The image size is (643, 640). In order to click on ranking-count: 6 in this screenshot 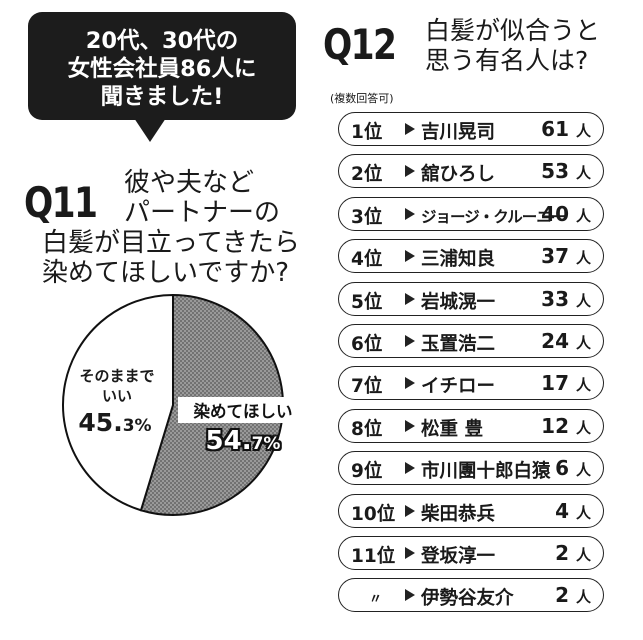, I will do `click(562, 468)`.